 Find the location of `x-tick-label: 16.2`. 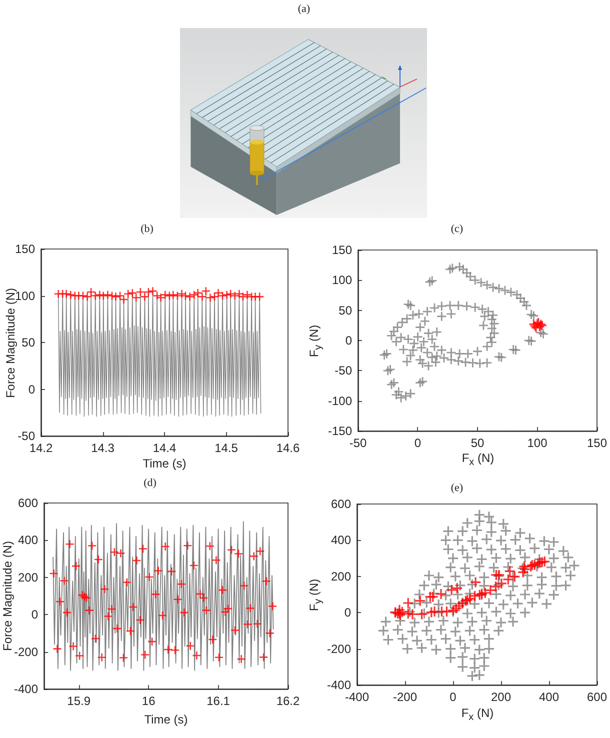

x-tick-label: 16.2 is located at coordinates (288, 701).